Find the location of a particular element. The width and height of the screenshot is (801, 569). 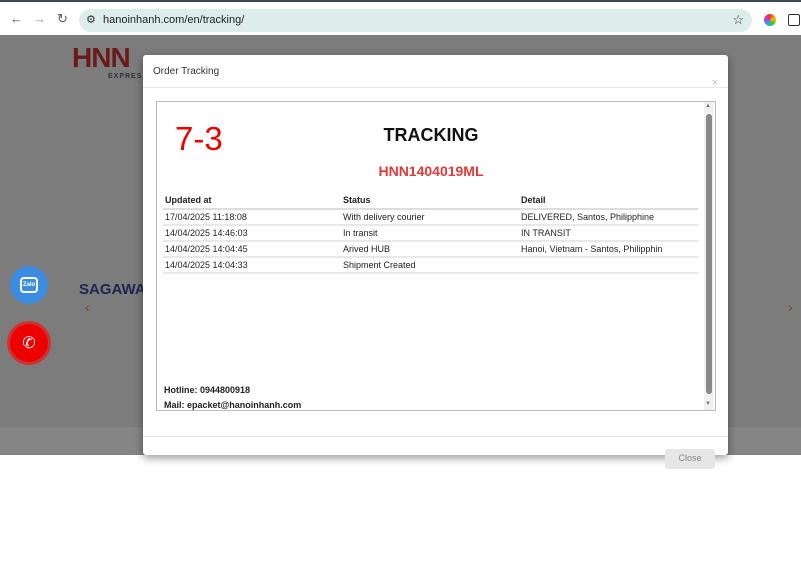

zalo-icon: Zalo is located at coordinates (29, 285).